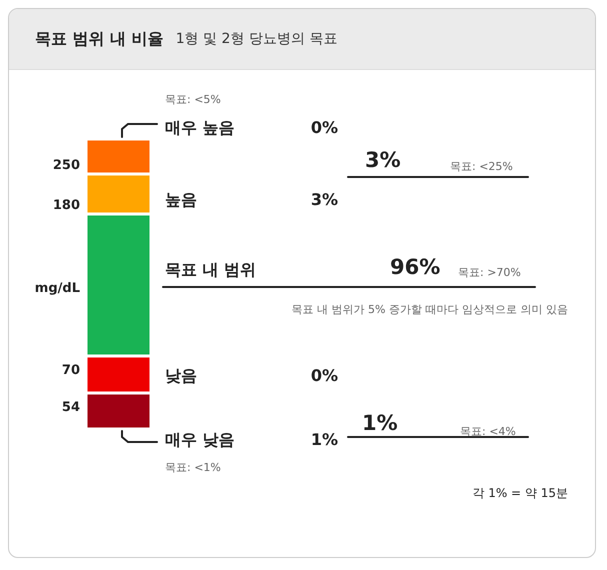 This screenshot has width=607, height=570. Describe the element at coordinates (324, 439) in the screenshot. I see `data-label: 1%` at that location.